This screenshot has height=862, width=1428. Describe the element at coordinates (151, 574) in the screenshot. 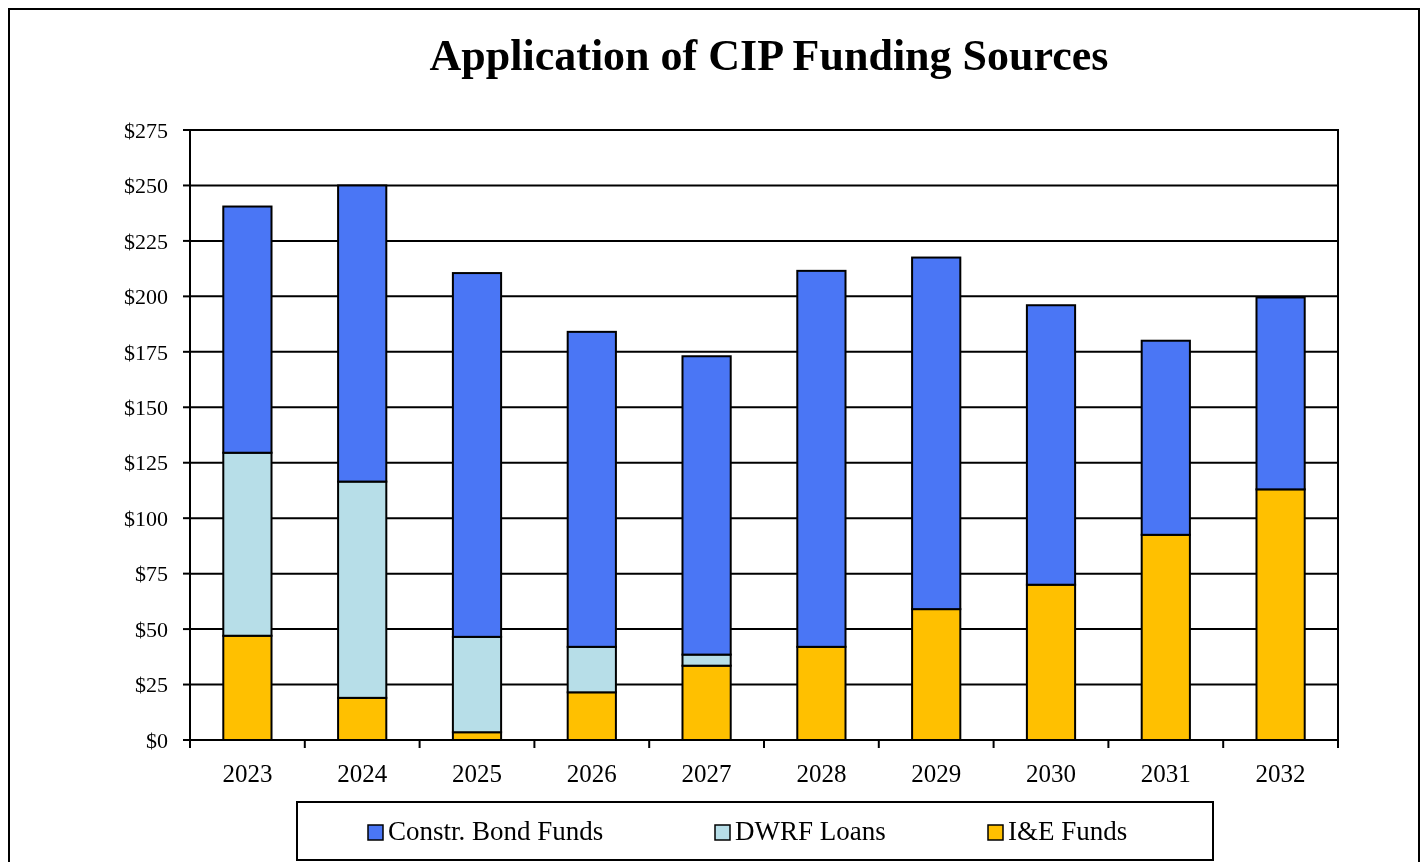

I see `y-tick-label: $75` at that location.